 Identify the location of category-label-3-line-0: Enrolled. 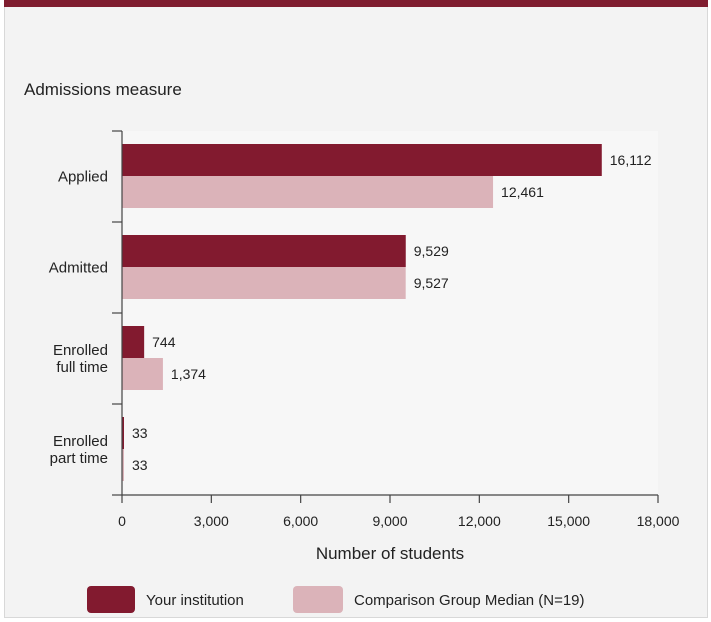
(80, 441).